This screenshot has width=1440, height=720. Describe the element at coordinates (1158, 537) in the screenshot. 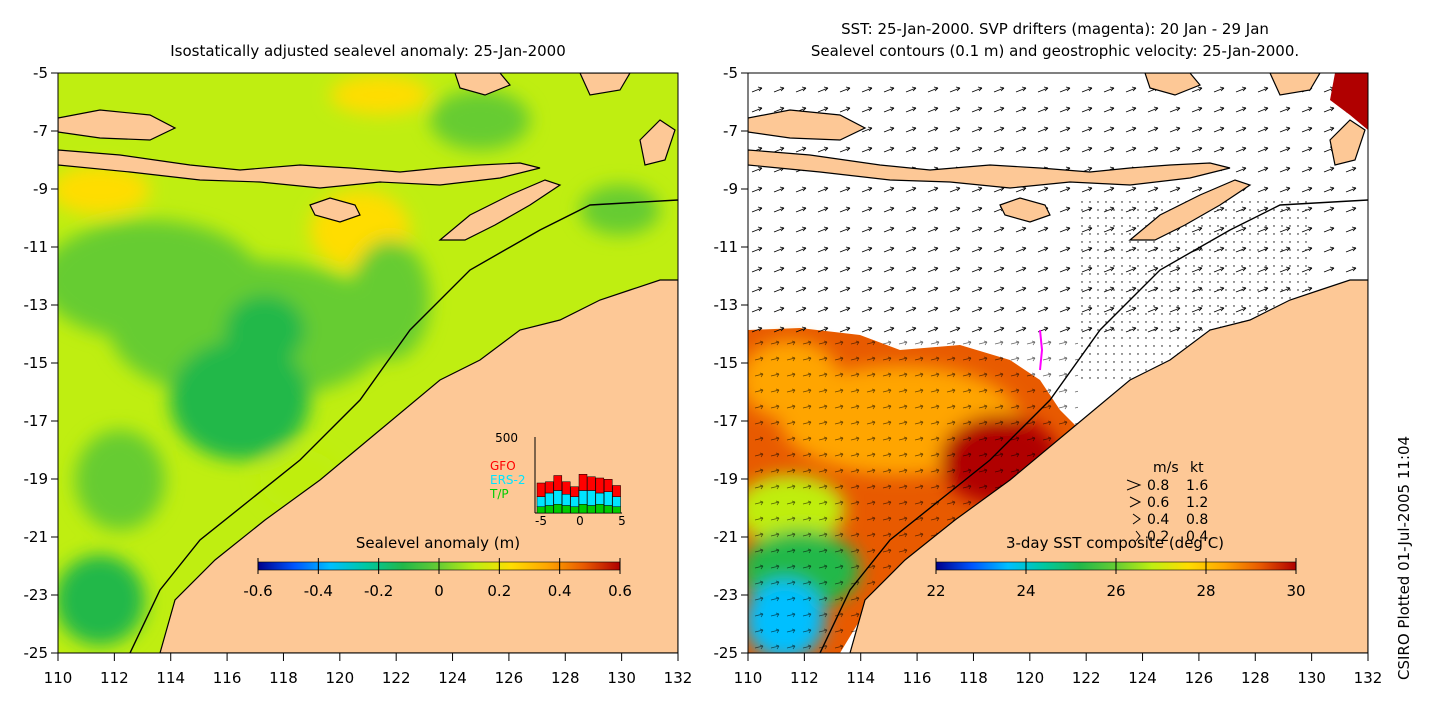

I see `velocity-key-ms: 0.2` at that location.